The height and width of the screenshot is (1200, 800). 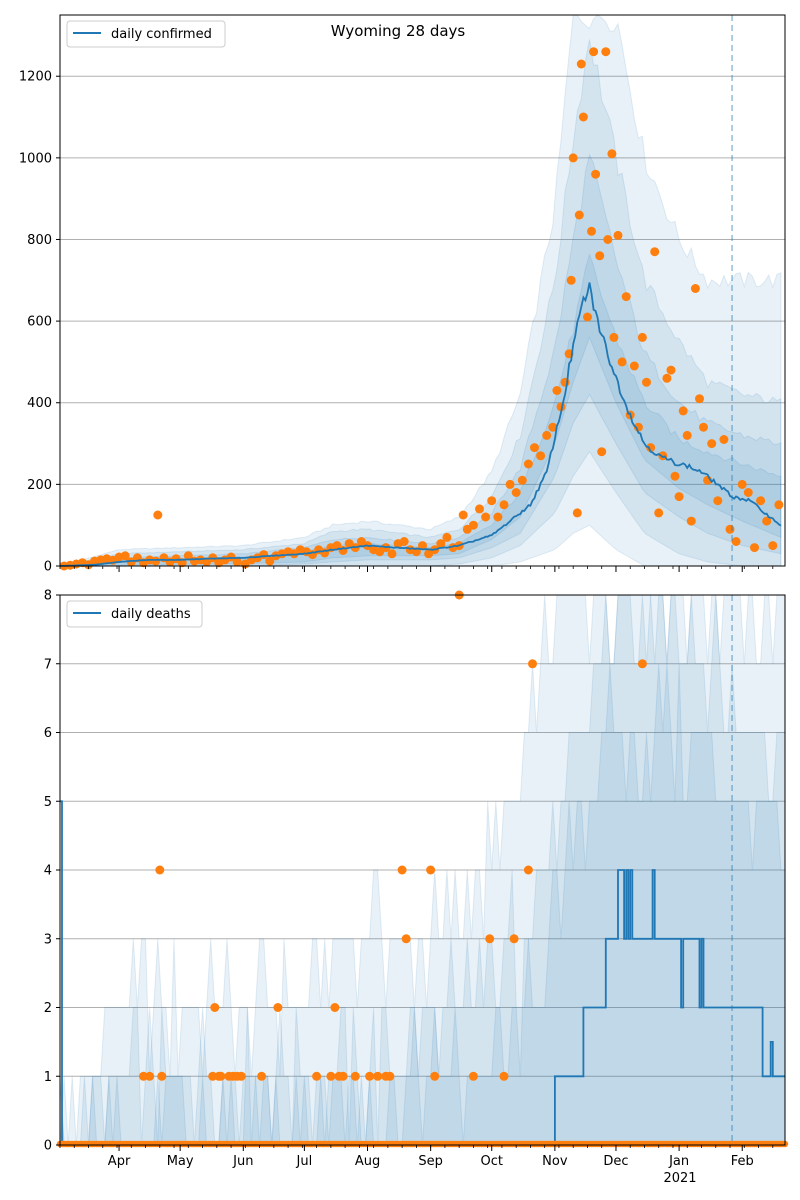 What do you see at coordinates (398, 31) in the screenshot?
I see `chart-title: Wyoming 28 days` at bounding box center [398, 31].